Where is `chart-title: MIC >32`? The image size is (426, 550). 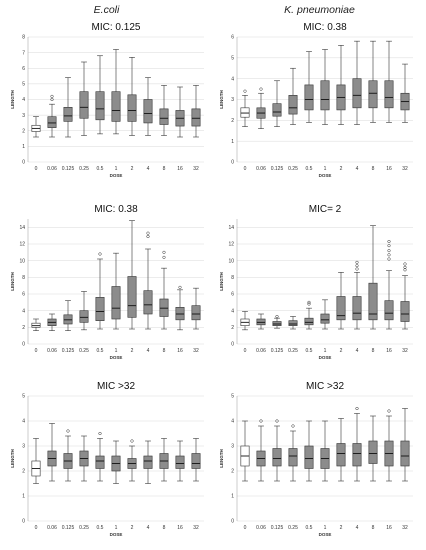
chart-title: MIC >32 is located at coordinates (325, 386).